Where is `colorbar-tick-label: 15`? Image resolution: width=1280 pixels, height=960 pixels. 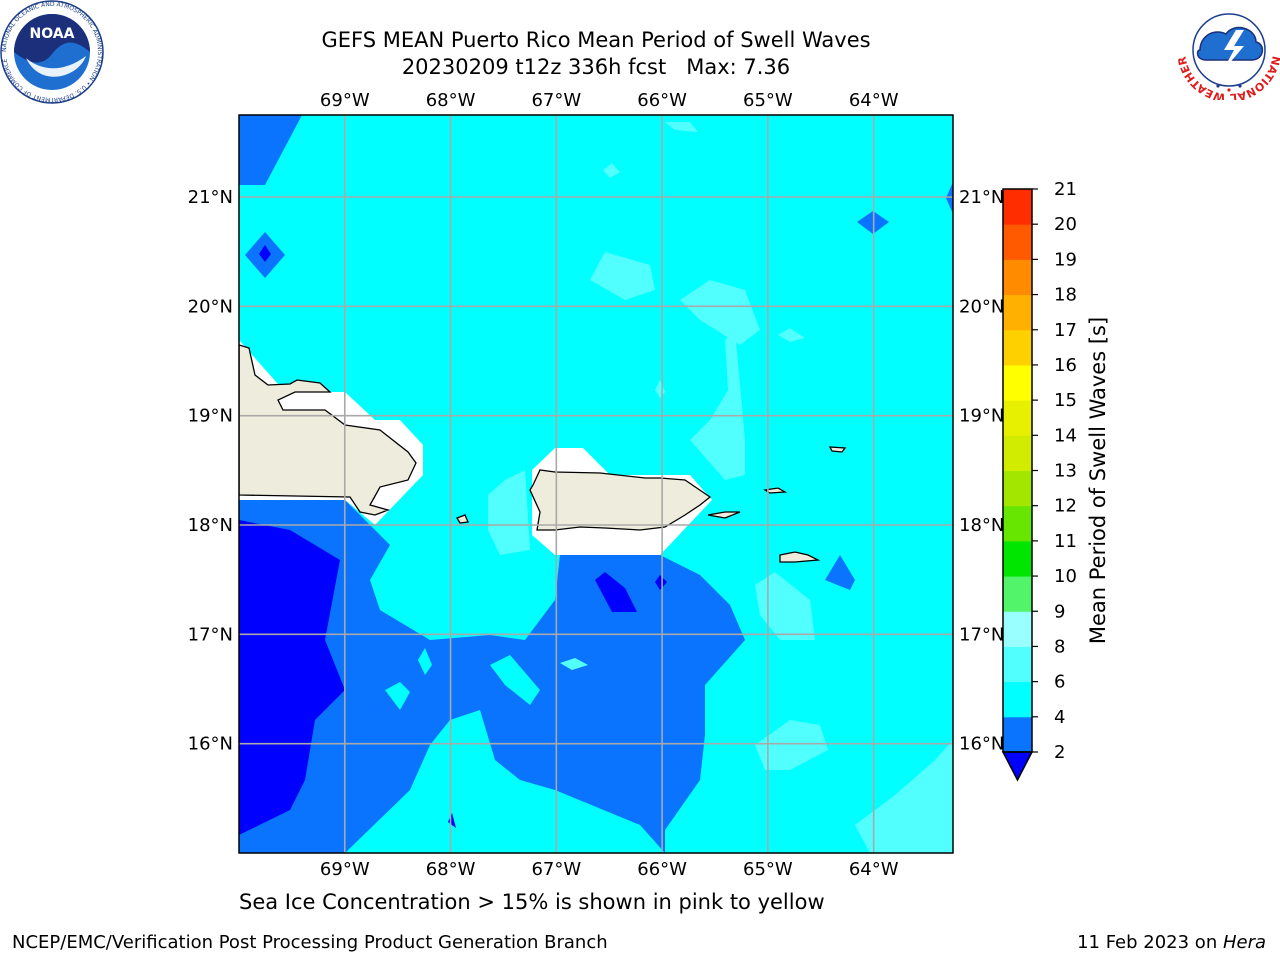
colorbar-tick-label: 15 is located at coordinates (1065, 400).